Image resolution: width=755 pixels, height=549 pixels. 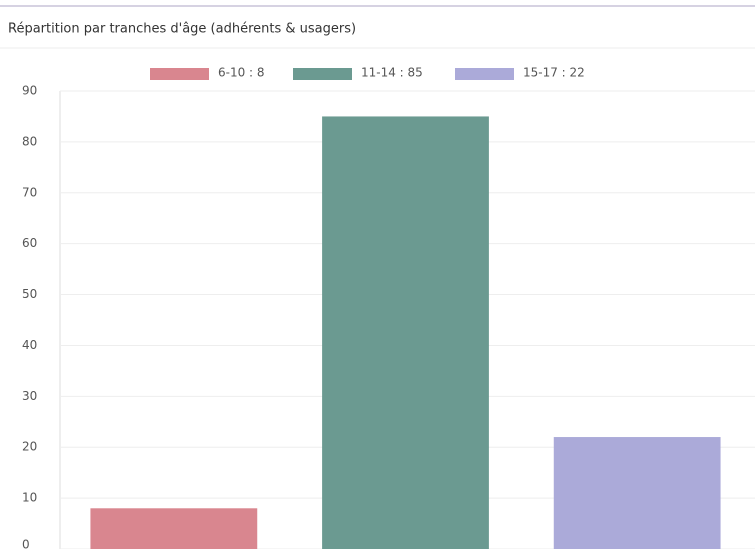 I want to click on legend-label: 15-17 : 22, so click(x=554, y=73).